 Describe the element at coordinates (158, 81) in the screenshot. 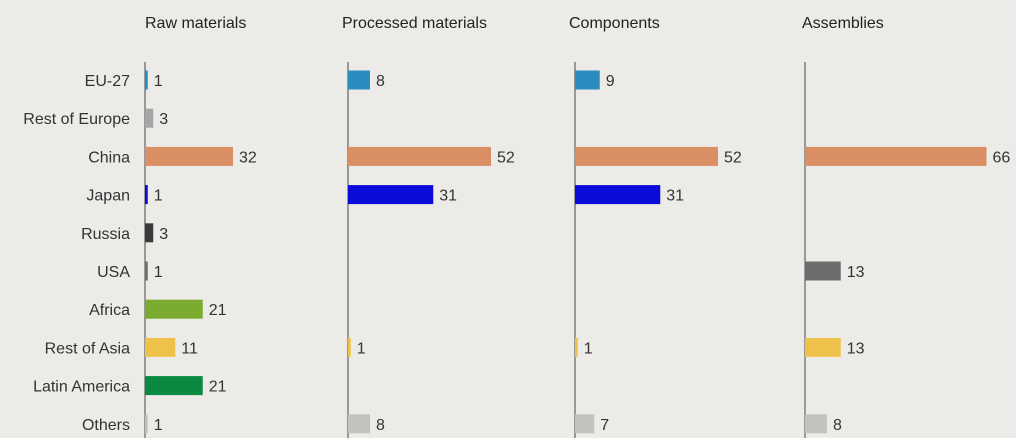

I see `value-label-raw-materials-eu-27: 1` at that location.